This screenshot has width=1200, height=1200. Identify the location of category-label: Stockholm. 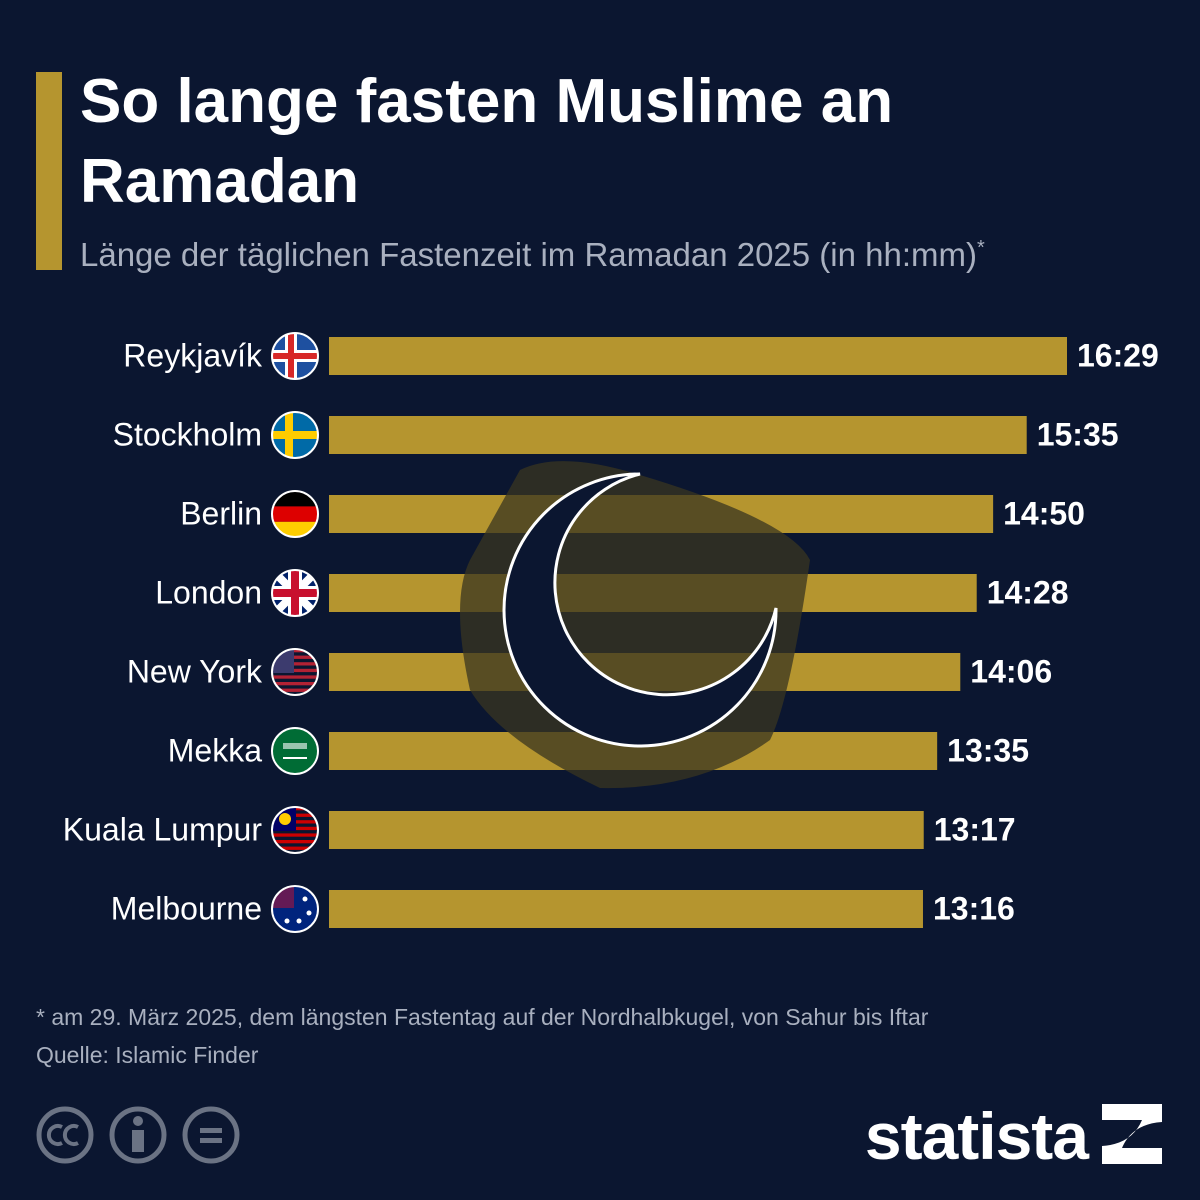
(187, 434).